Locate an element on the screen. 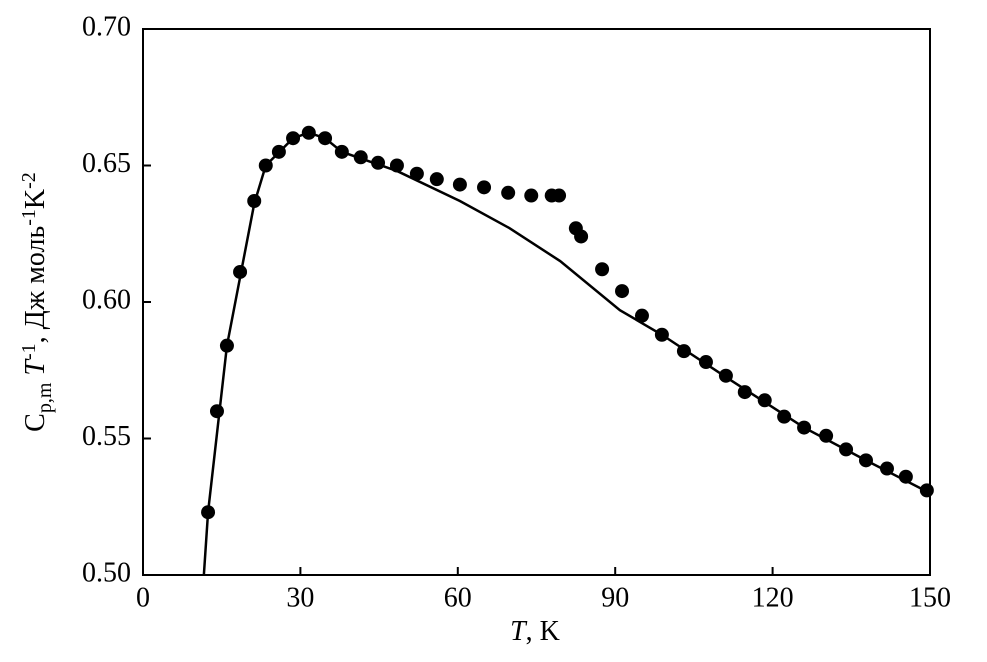 The width and height of the screenshot is (987, 662). x-tick-label: 60 is located at coordinates (458, 597).